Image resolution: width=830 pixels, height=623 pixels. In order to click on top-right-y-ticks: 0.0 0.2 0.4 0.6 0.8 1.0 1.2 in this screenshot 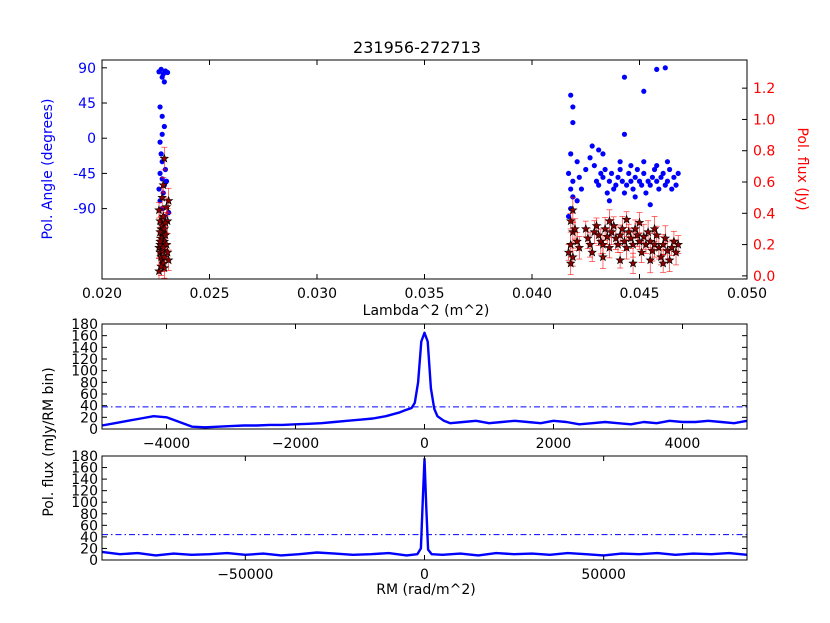, I will do `click(758, 183)`.